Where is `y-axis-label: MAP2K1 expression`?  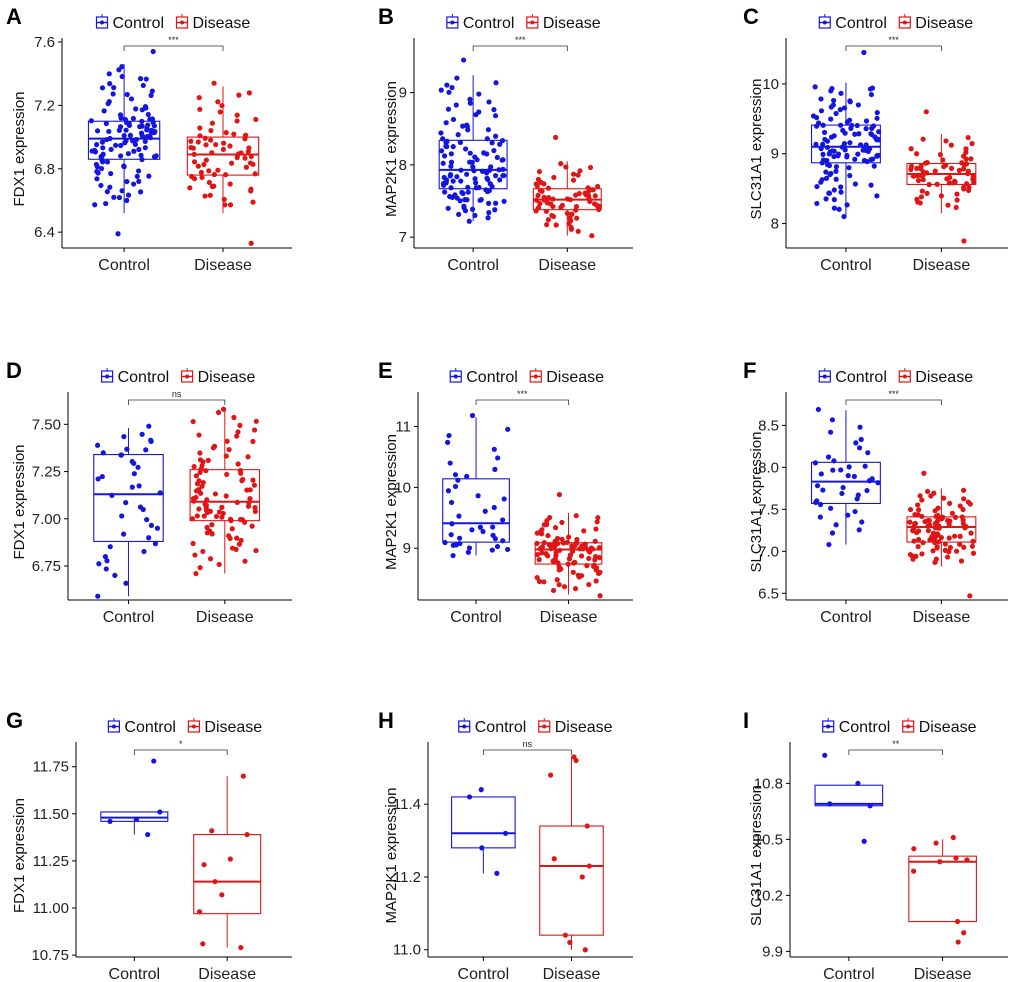
y-axis-label: MAP2K1 expression is located at coordinates (391, 149).